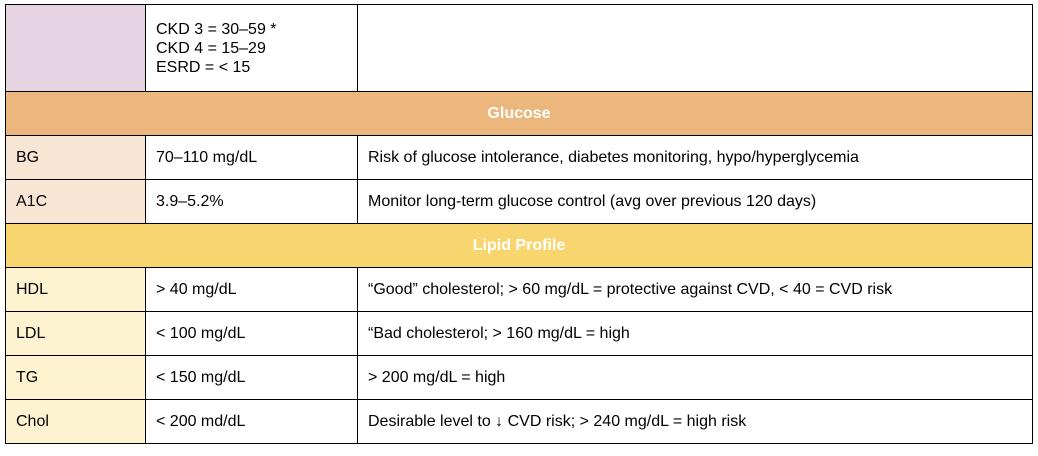 This screenshot has height=456, width=1038. I want to click on test-name: TG, so click(75, 377).